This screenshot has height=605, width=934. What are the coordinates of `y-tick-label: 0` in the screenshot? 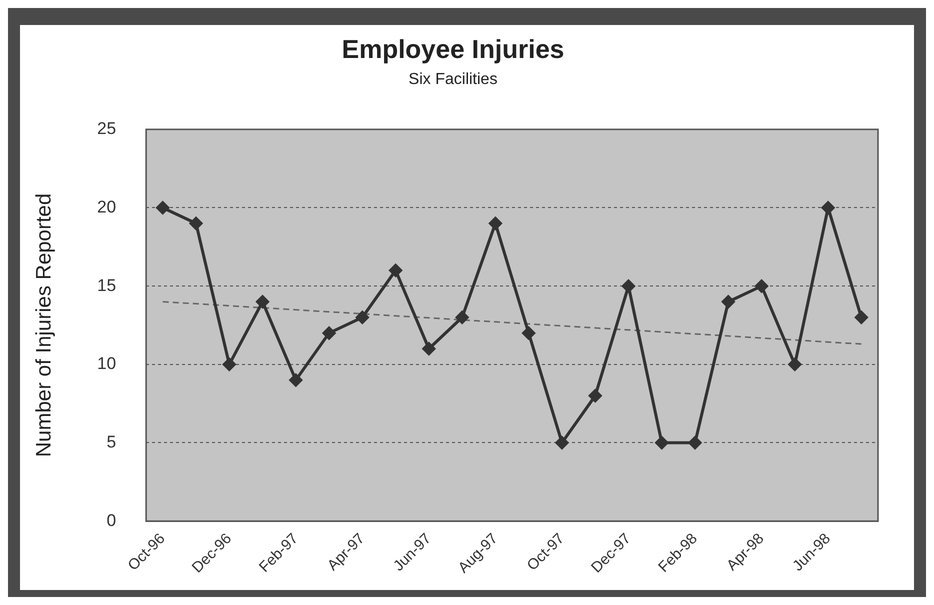 It's located at (111, 520).